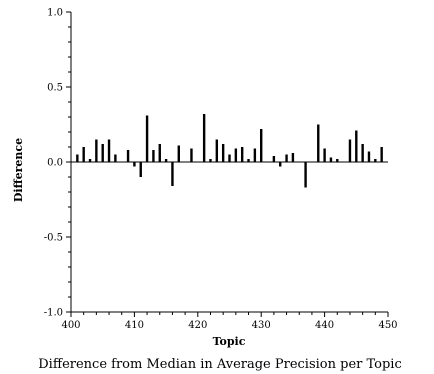 Image resolution: width=434 pixels, height=374 pixels. What do you see at coordinates (324, 325) in the screenshot?
I see `x-tick-label: 440` at bounding box center [324, 325].